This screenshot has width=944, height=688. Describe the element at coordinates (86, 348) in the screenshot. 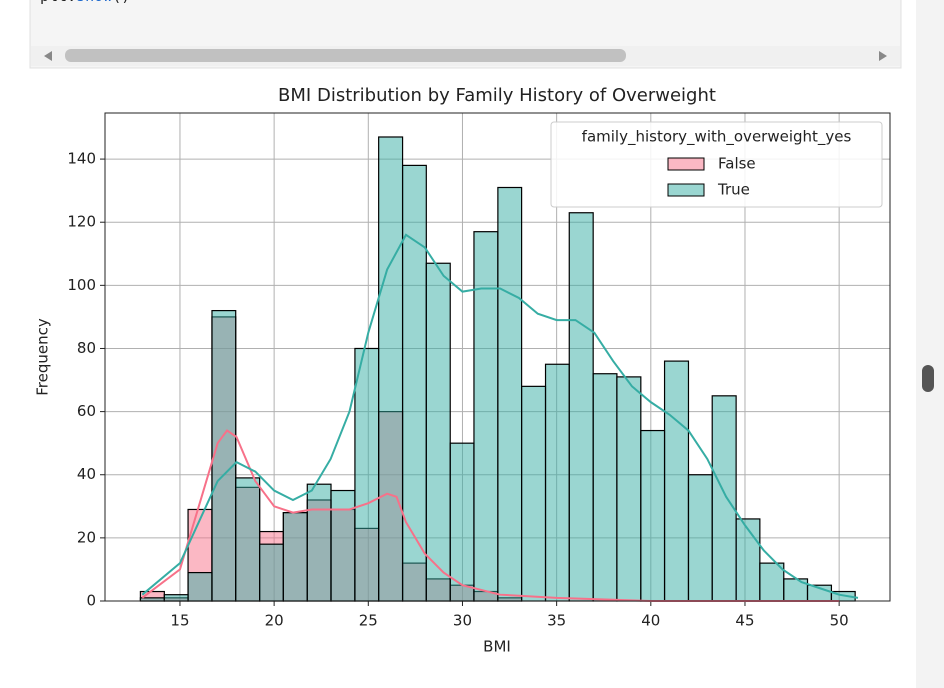

I see `y-tick-label: 80` at that location.